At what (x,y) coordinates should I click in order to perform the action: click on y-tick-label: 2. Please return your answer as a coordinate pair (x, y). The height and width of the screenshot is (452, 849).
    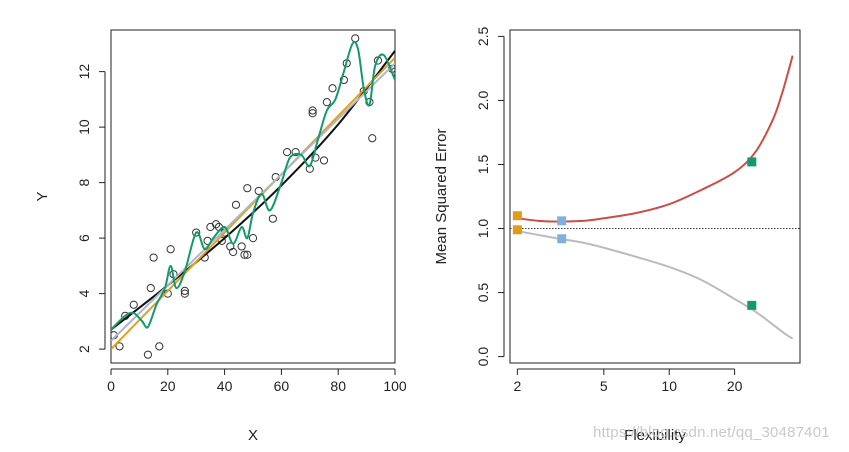
    Looking at the image, I should click on (84, 349).